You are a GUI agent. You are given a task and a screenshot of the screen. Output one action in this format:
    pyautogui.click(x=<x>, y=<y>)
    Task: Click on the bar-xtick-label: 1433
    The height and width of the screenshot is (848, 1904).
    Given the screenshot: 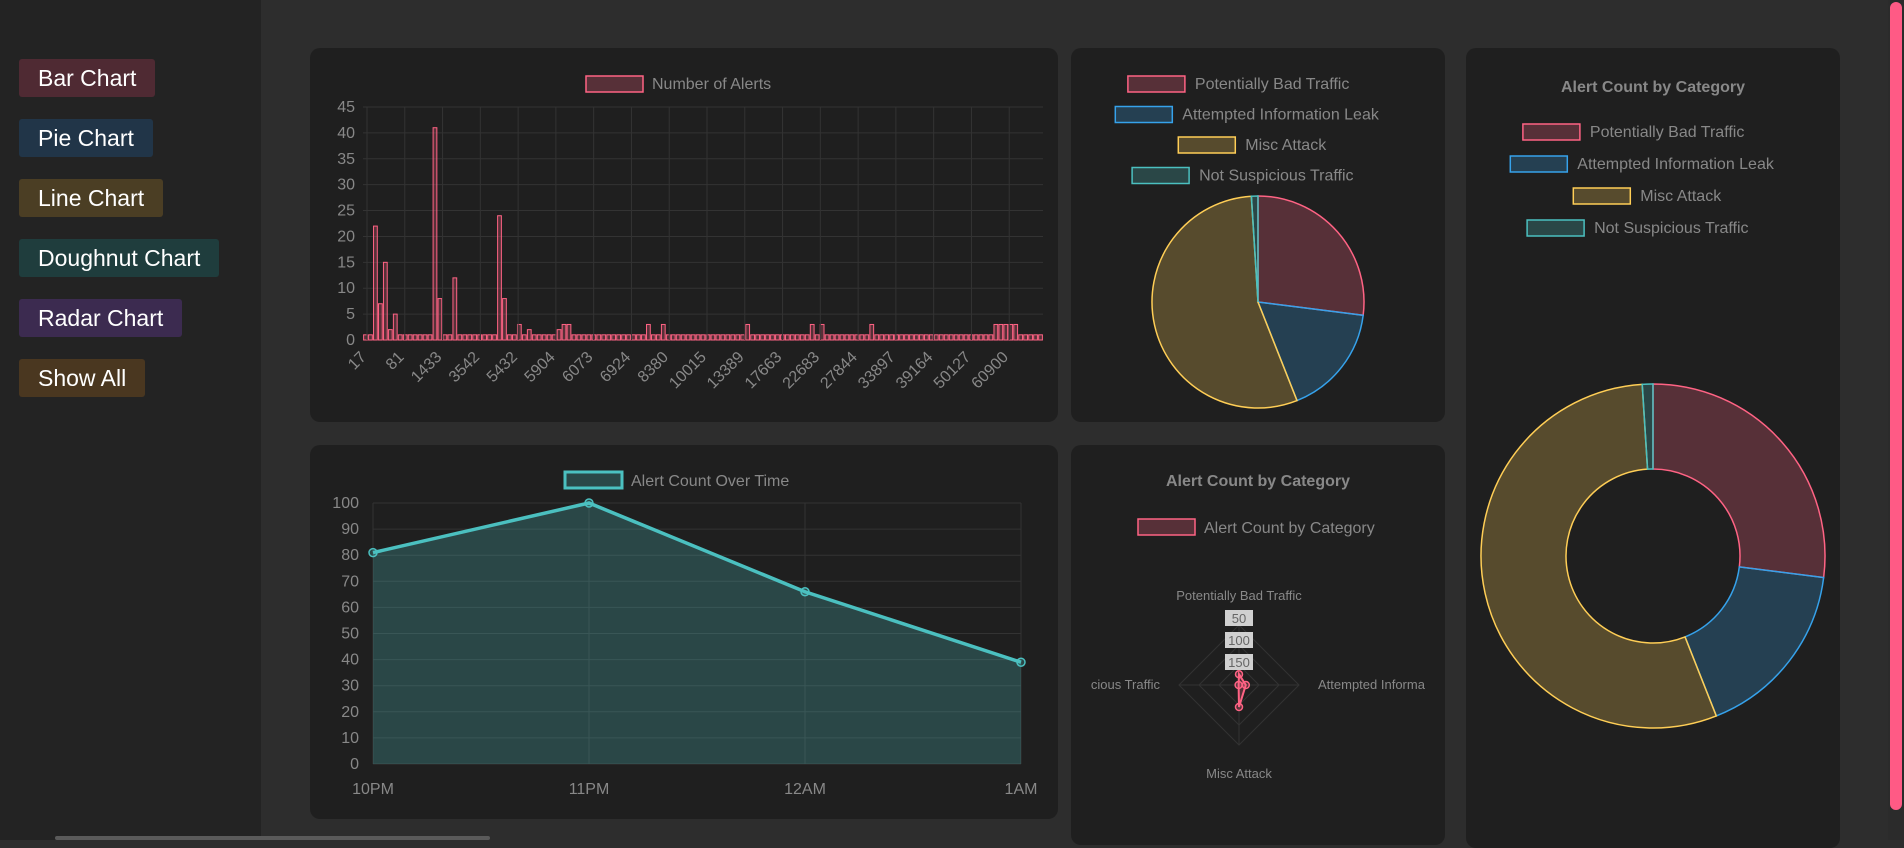 What is the action you would take?
    pyautogui.click(x=426, y=367)
    